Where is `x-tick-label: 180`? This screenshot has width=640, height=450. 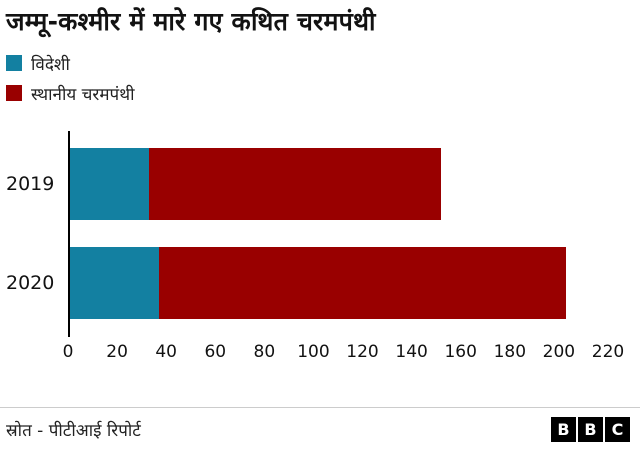 x-tick-label: 180 is located at coordinates (510, 351).